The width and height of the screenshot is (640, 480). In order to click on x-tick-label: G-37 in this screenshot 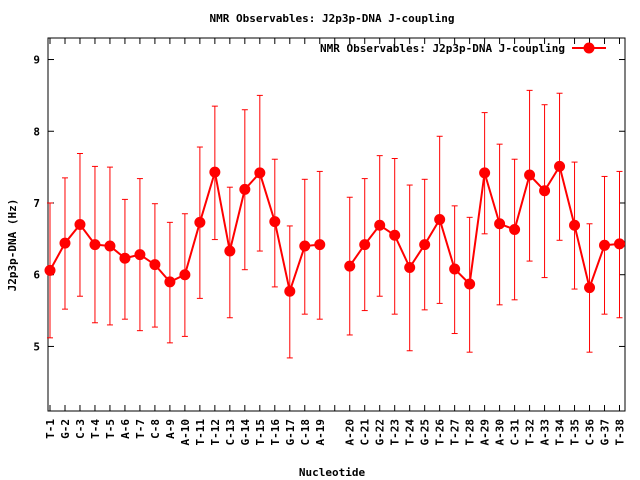, I will do `click(605, 432)`.